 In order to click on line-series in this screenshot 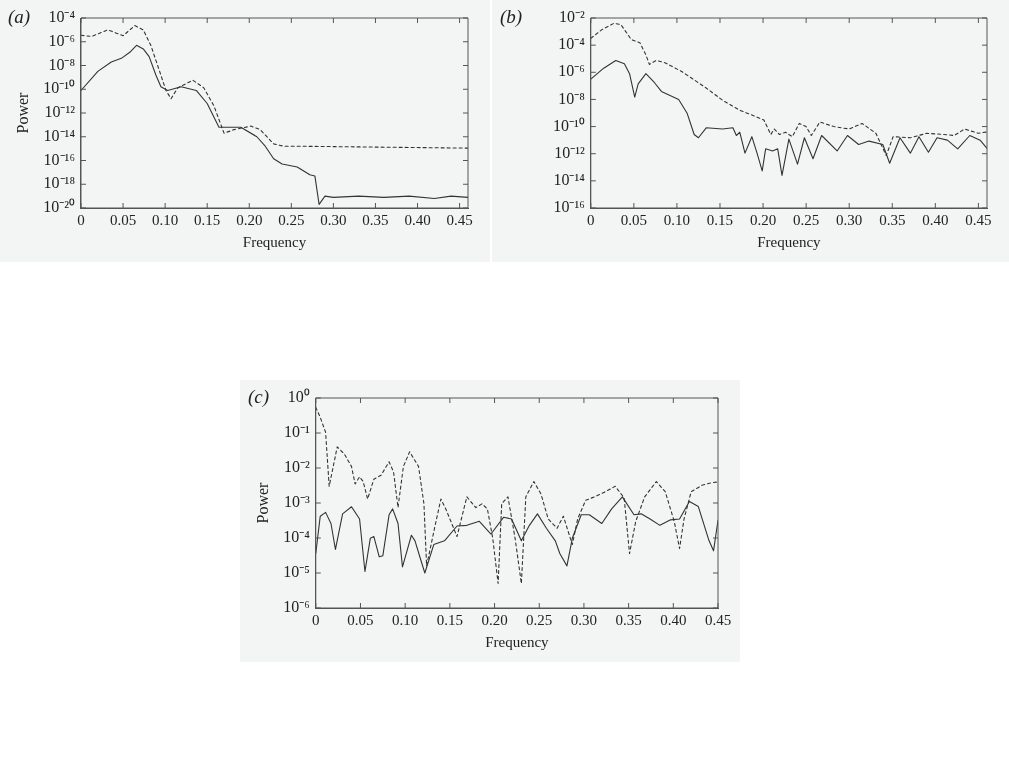, I will do `click(516, 495)`.